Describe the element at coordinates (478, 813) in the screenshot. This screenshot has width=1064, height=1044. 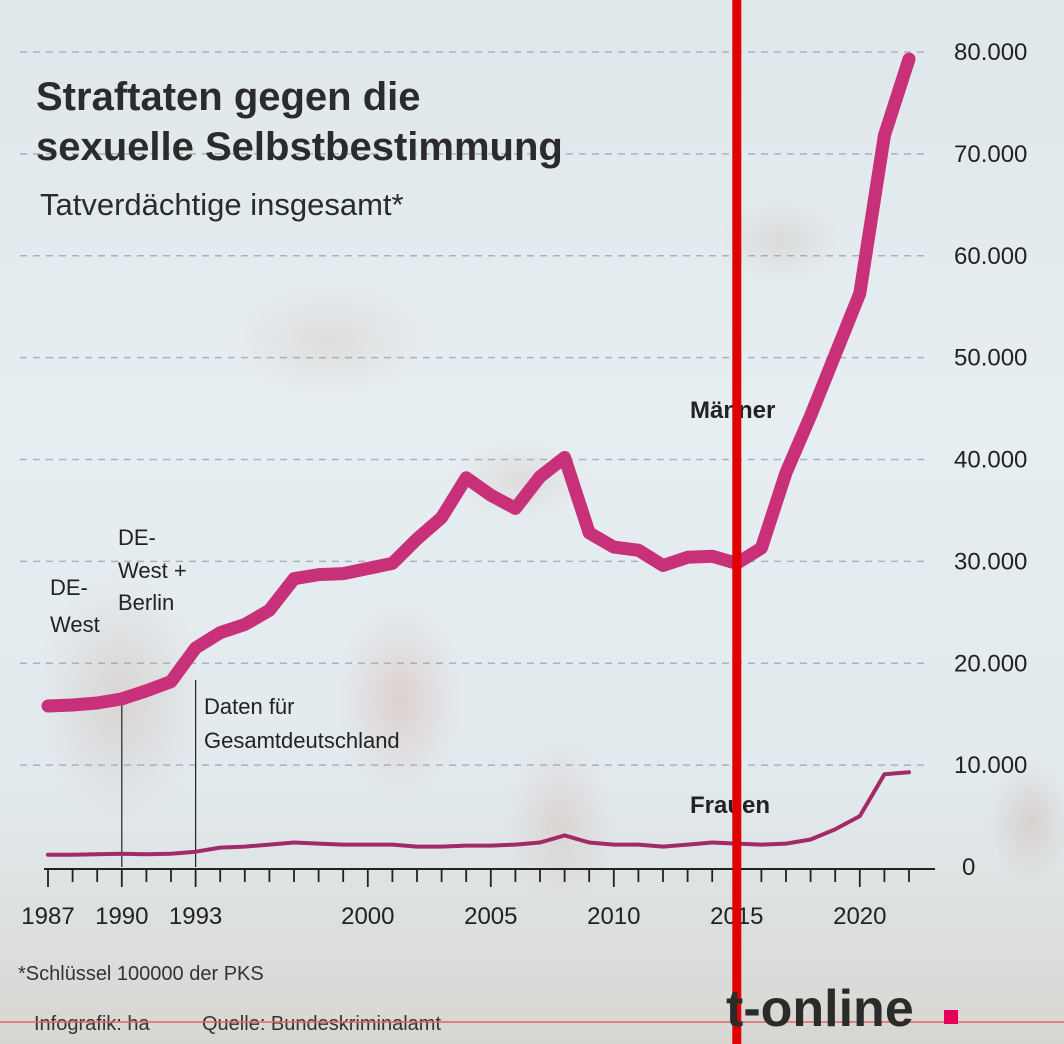
I see `series-line-frauen` at that location.